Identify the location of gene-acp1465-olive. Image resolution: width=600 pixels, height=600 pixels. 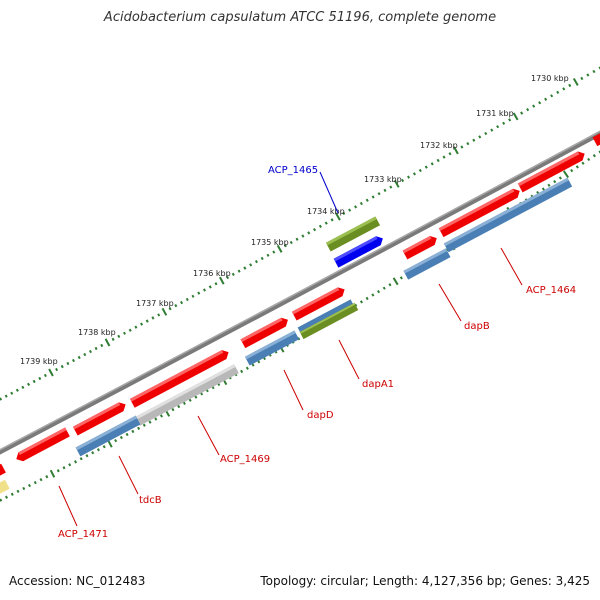
(353, 234).